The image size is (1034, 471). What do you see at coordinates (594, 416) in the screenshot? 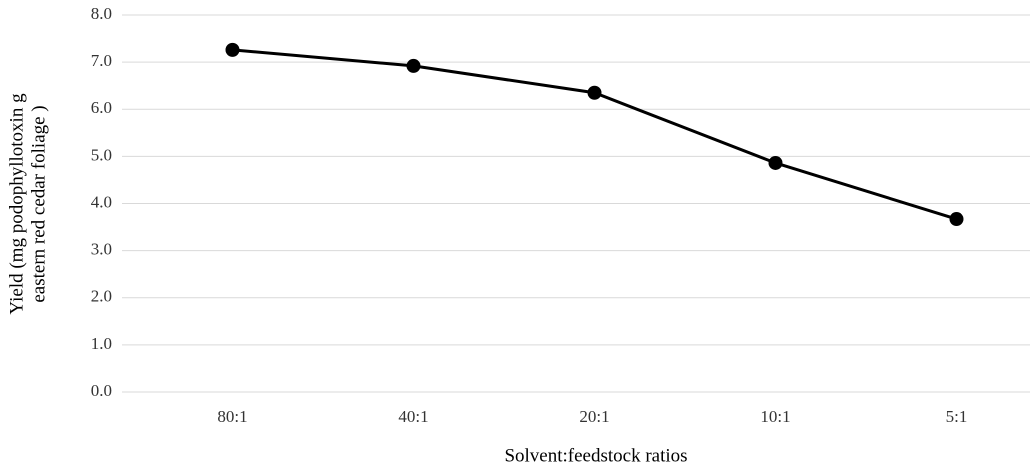
I see `x-tick-label: 20:1` at bounding box center [594, 416].